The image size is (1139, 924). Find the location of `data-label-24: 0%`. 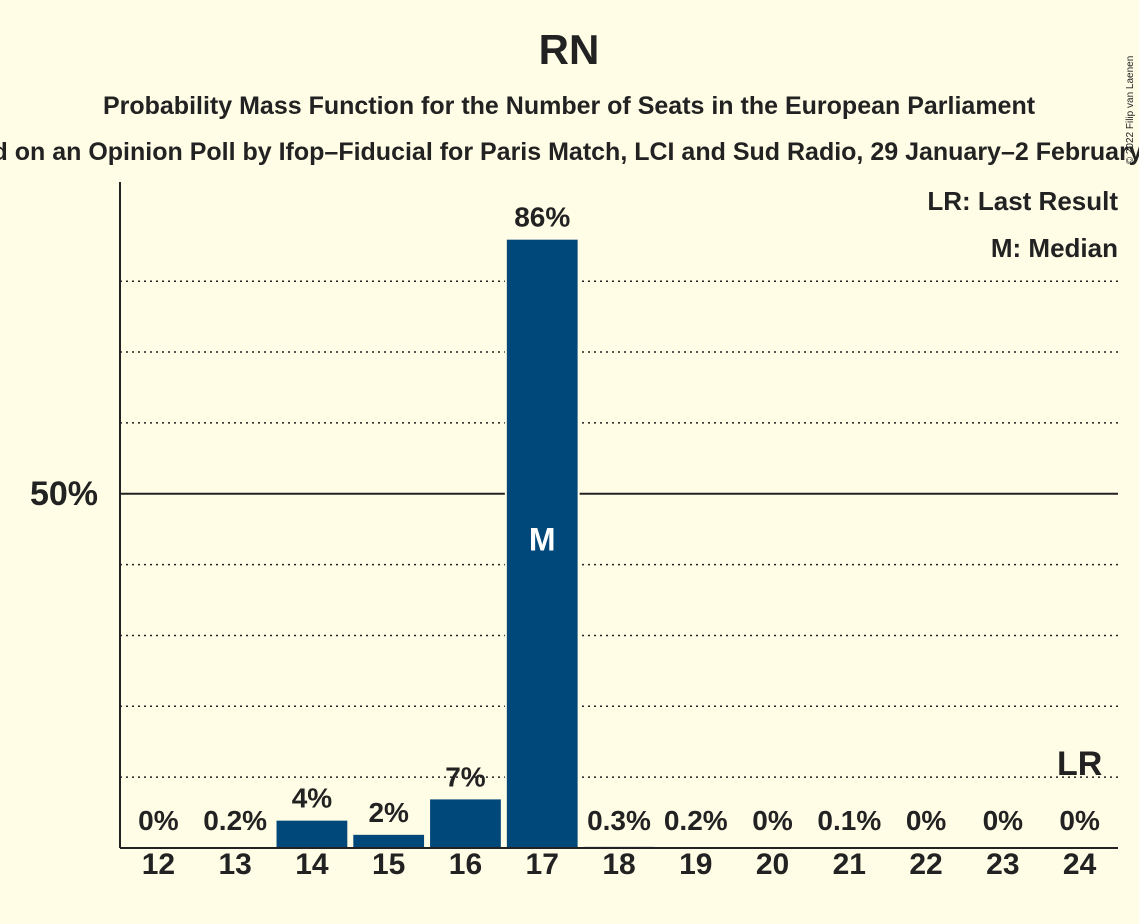

data-label-24: 0% is located at coordinates (1079, 820).